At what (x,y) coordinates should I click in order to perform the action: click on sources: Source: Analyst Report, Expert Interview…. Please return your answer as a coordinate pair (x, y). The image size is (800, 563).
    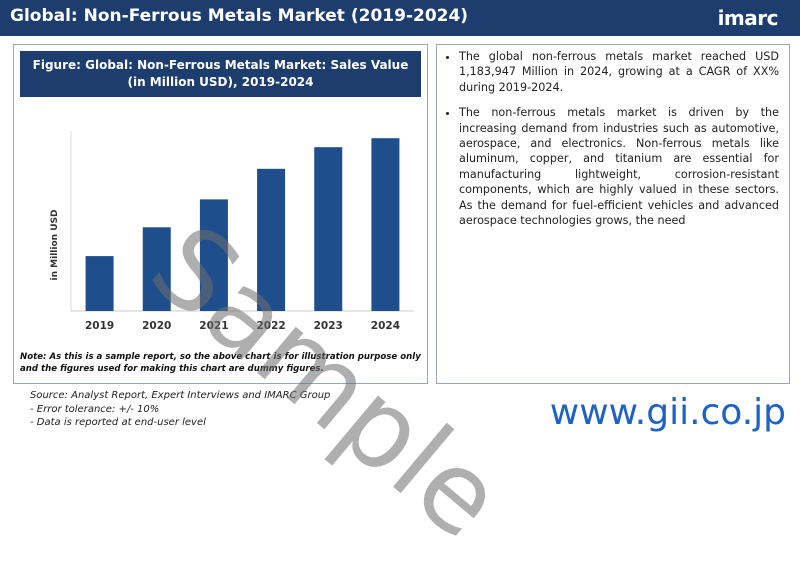
    Looking at the image, I should click on (180, 409).